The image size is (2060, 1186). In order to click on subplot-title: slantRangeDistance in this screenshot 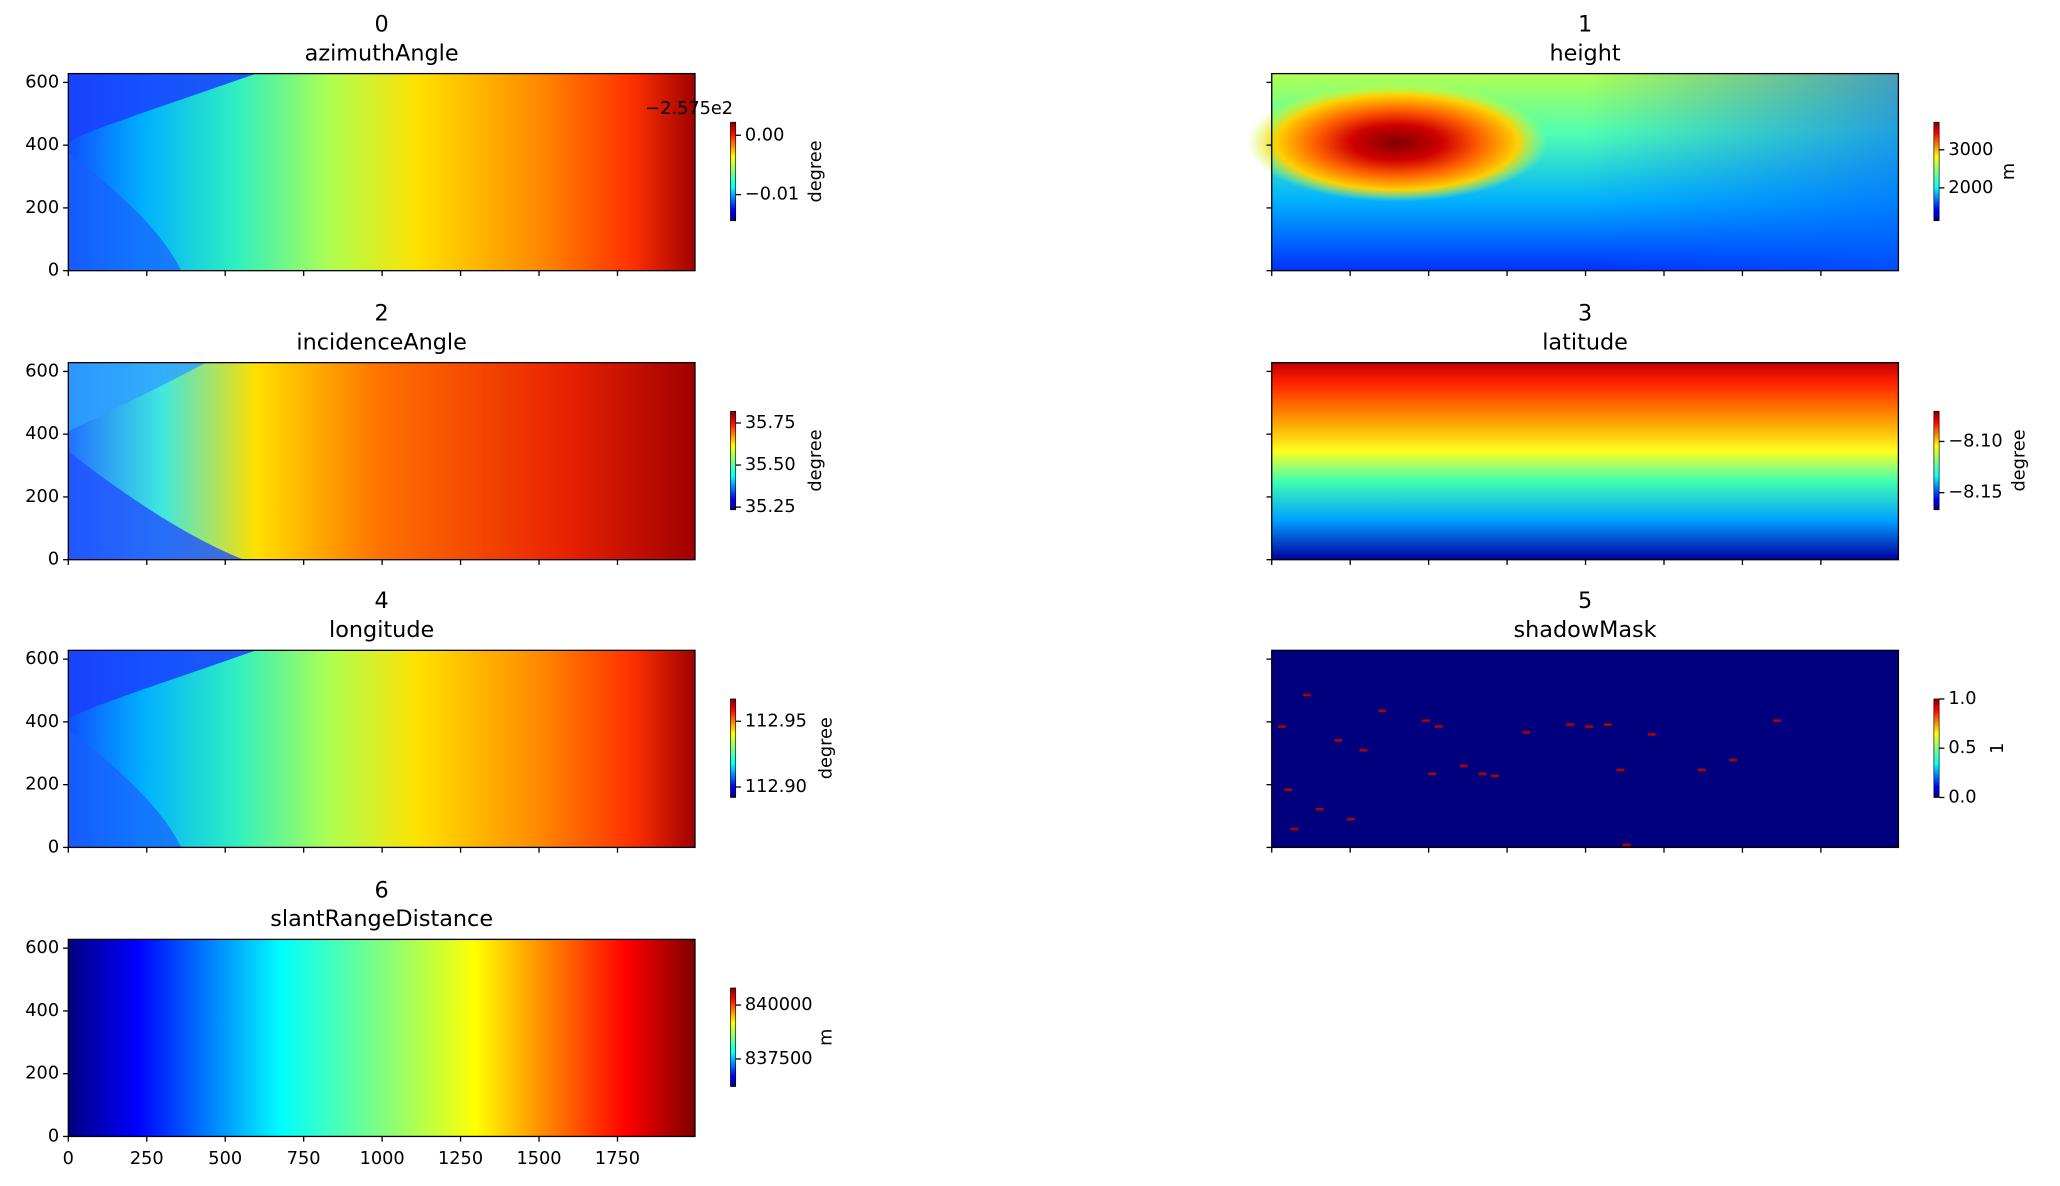, I will do `click(381, 919)`.